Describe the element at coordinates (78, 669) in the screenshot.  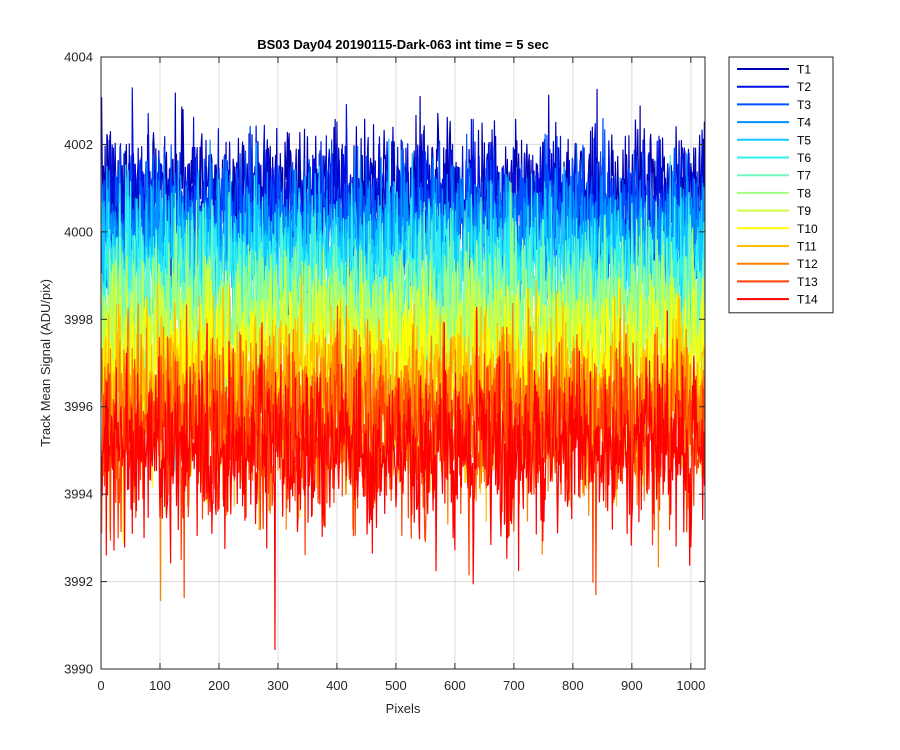
I see `y-tick-label: 3990` at that location.